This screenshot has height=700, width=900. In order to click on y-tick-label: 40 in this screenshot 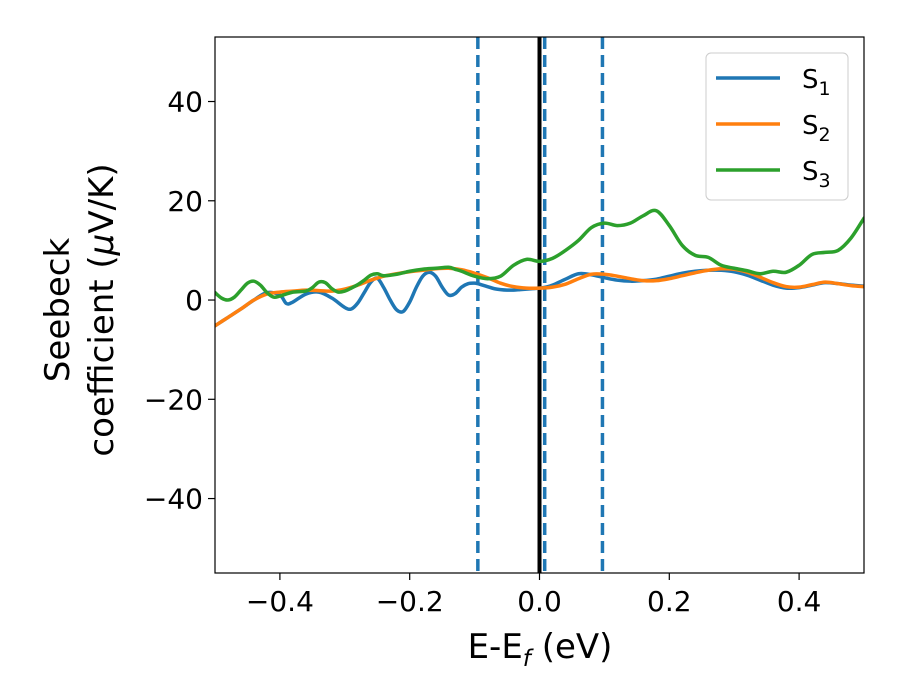, I will do `click(185, 102)`.